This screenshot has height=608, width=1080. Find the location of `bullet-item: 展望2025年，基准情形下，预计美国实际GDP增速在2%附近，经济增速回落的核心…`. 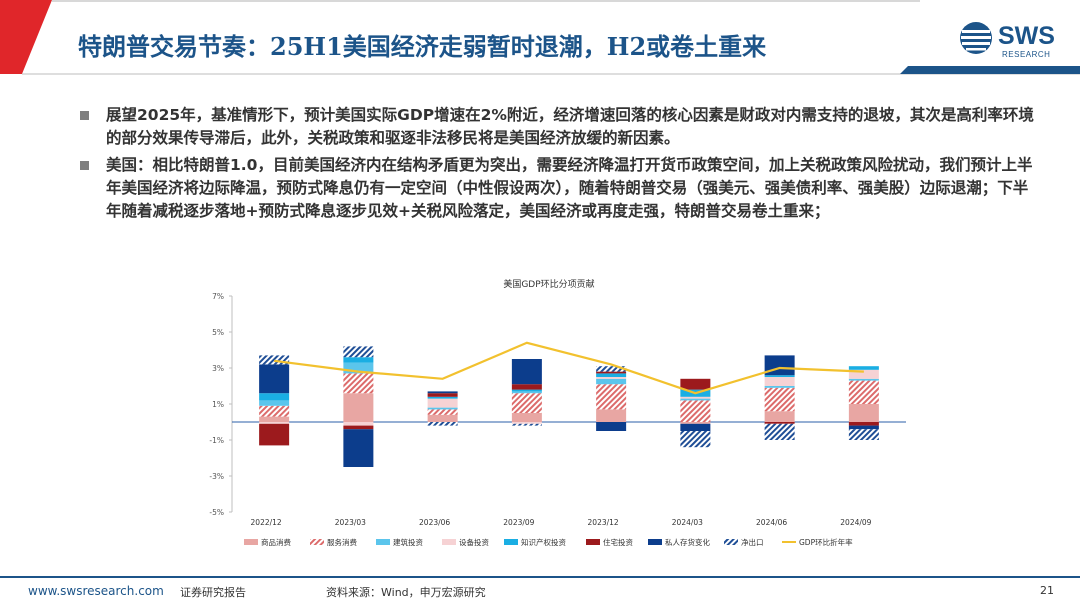

bullet-item: 展望2025年，基准情形下，预计美国实际GDP增速在2%附近，经济增速回落的核心… is located at coordinates (560, 127).